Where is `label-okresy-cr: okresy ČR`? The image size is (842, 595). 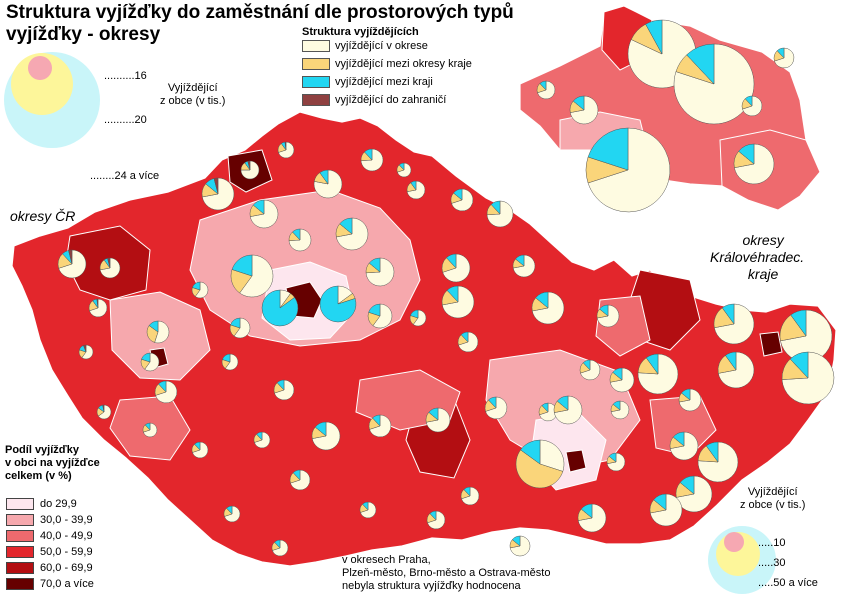 label-okresy-cr: okresy ČR is located at coordinates (43, 216).